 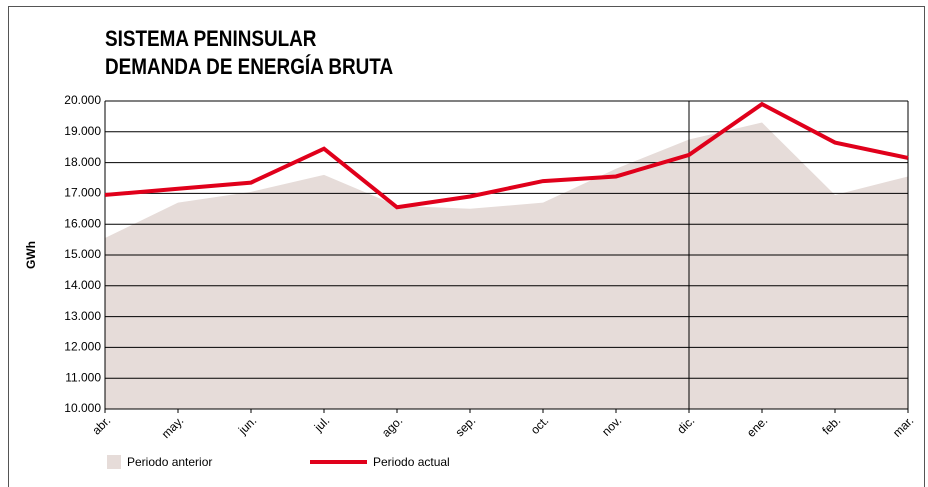 I want to click on x-tick-label: sep., so click(x=465, y=426).